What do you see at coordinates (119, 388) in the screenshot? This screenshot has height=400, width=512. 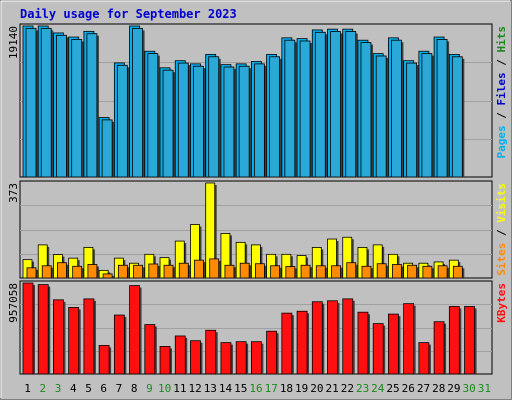 I see `x-tick-label: 7` at bounding box center [119, 388].